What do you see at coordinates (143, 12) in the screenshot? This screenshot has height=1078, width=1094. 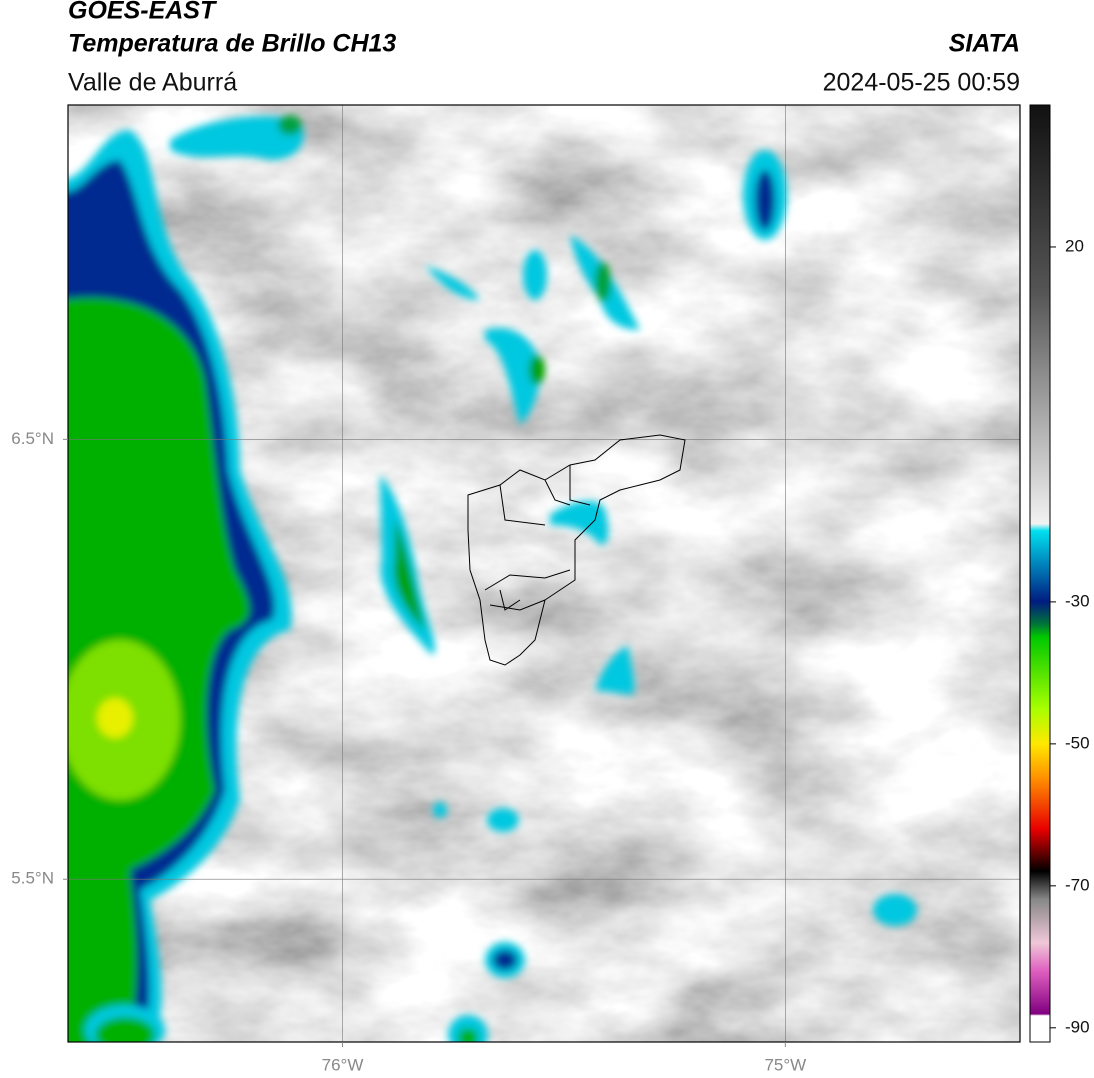 I see `title: GOES-EAST` at bounding box center [143, 12].